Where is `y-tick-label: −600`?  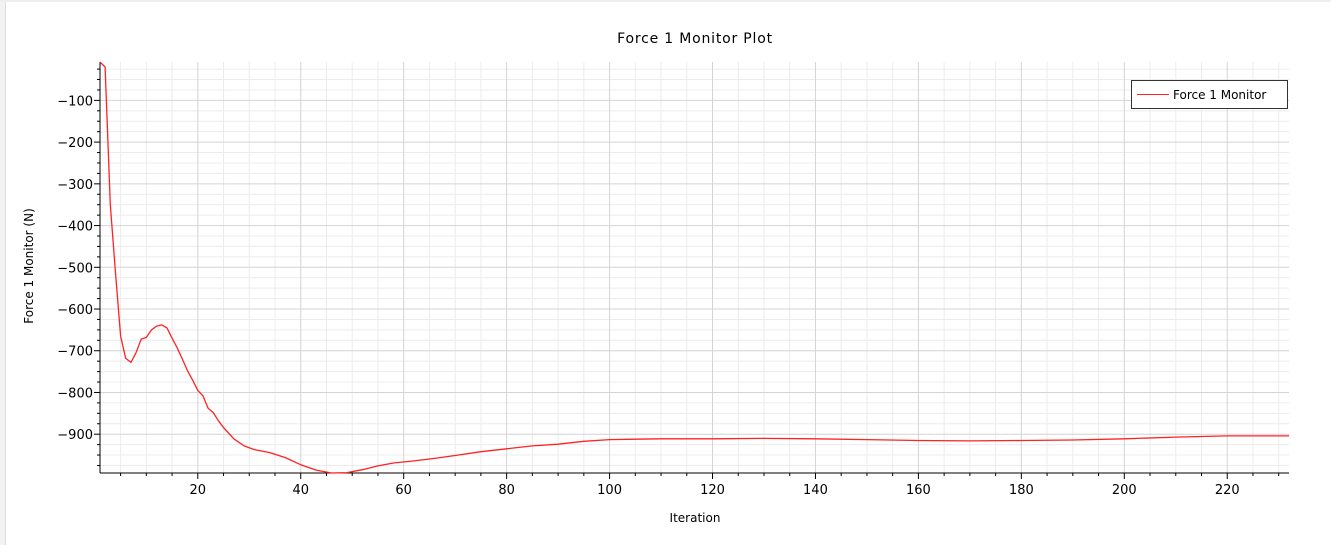 y-tick-label: −600 is located at coordinates (75, 310).